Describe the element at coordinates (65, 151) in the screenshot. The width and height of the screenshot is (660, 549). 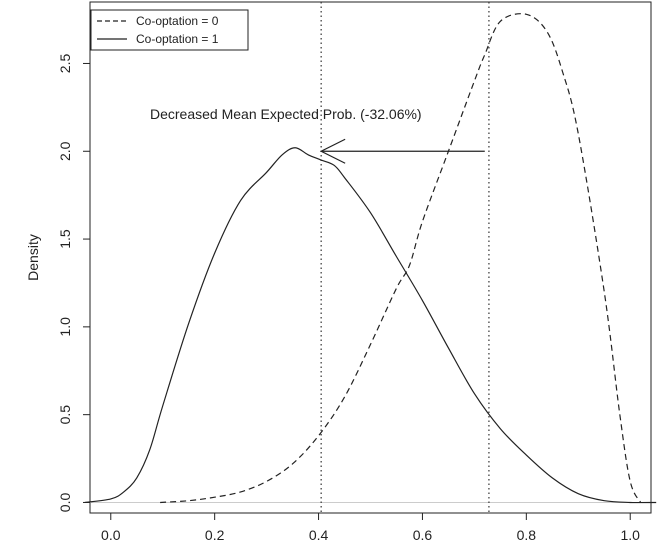
I see `y-tick-label: 2.0` at that location.